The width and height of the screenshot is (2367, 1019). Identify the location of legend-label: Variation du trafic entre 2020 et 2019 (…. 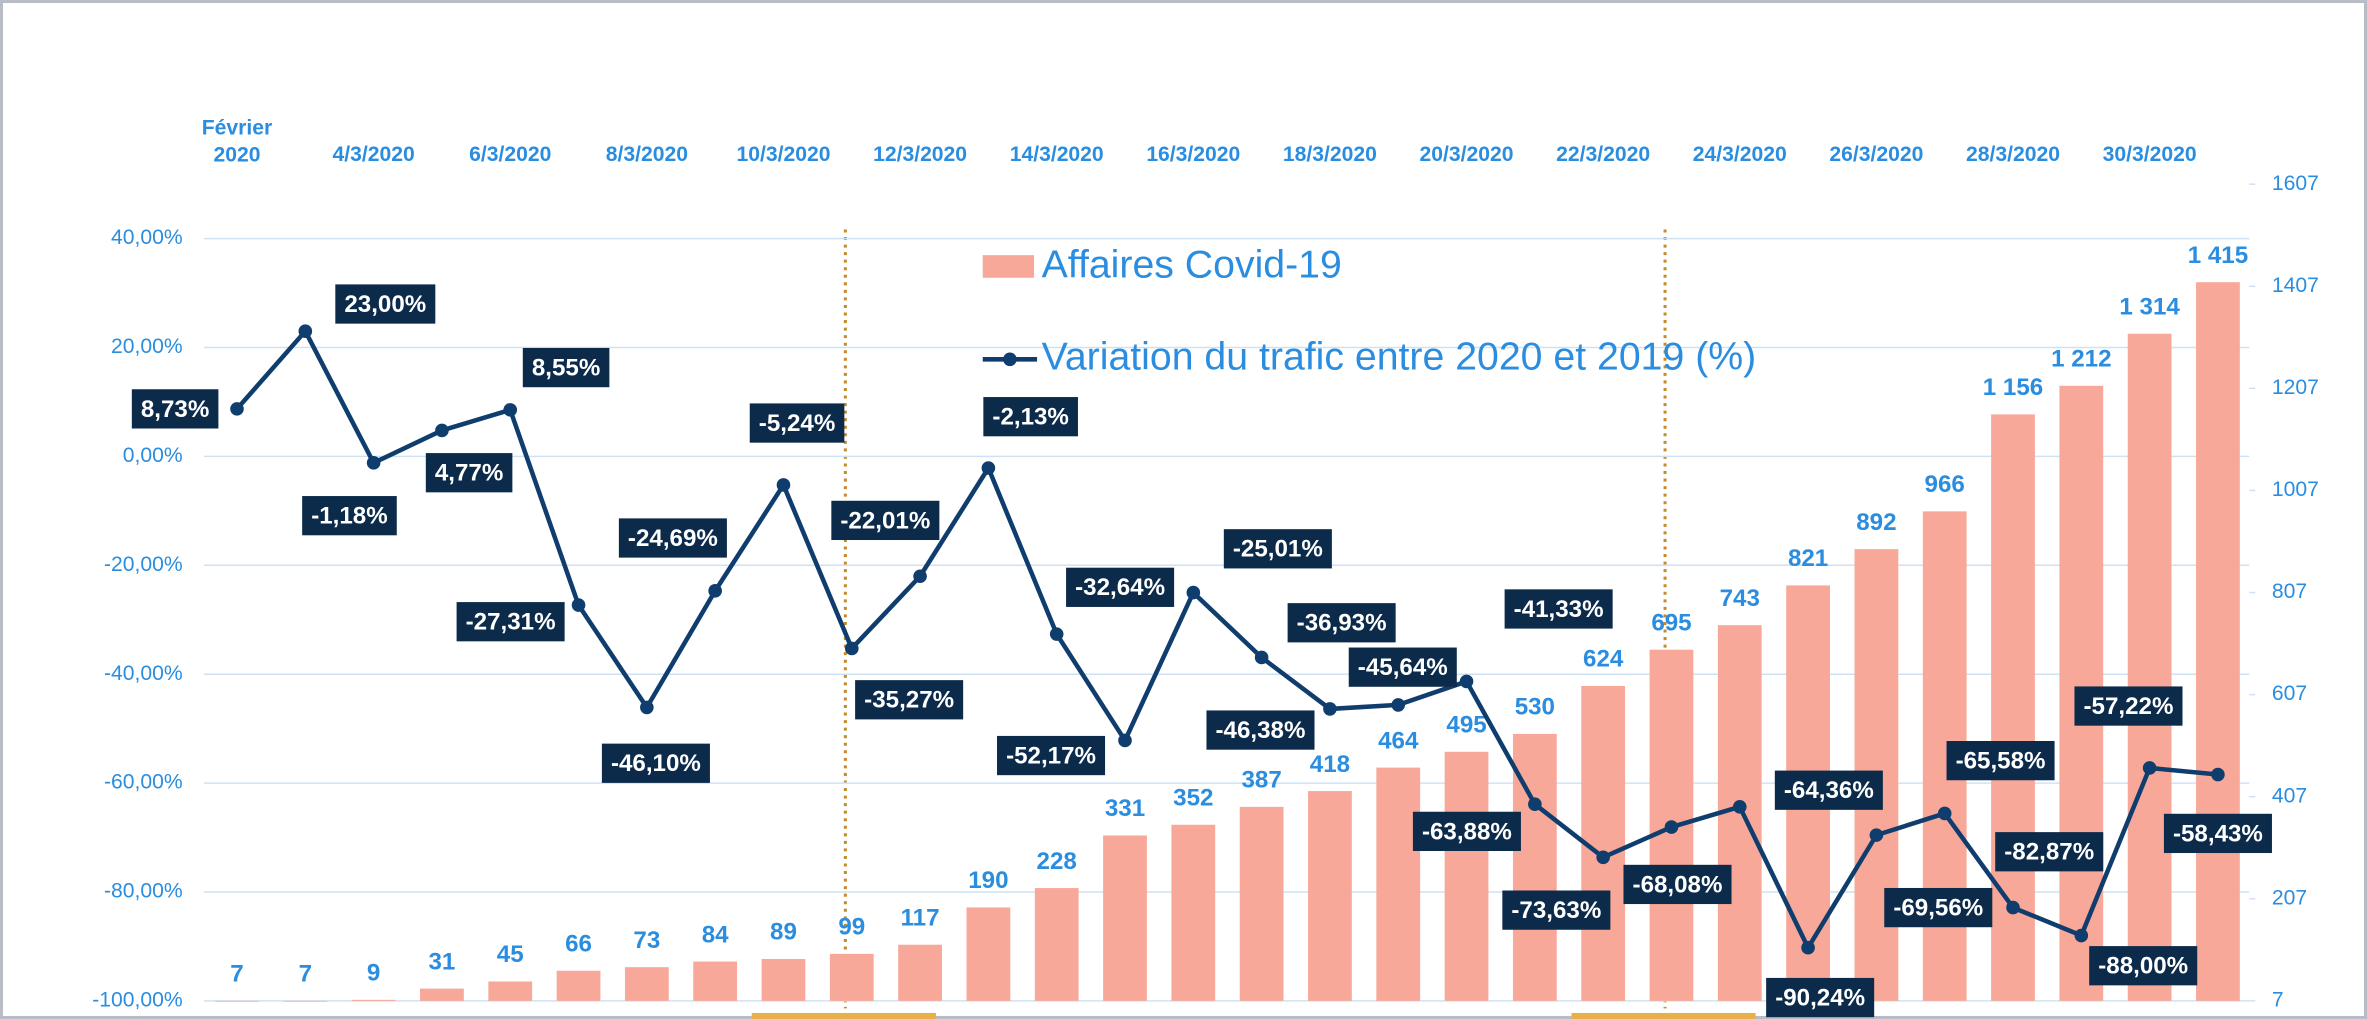
(1399, 357).